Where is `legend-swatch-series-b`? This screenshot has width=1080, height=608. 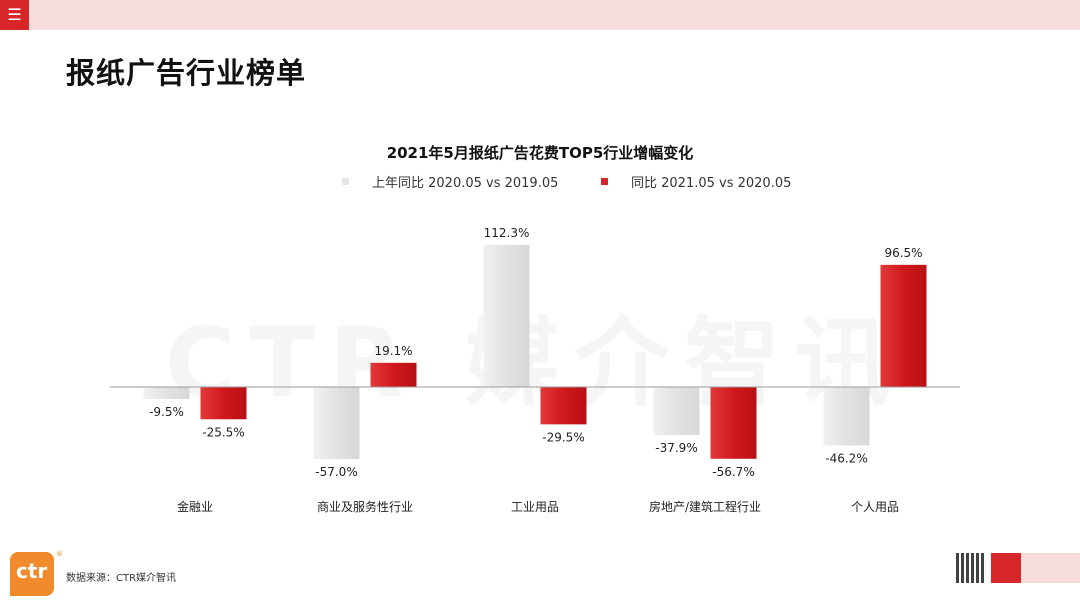
legend-swatch-series-b is located at coordinates (604, 181).